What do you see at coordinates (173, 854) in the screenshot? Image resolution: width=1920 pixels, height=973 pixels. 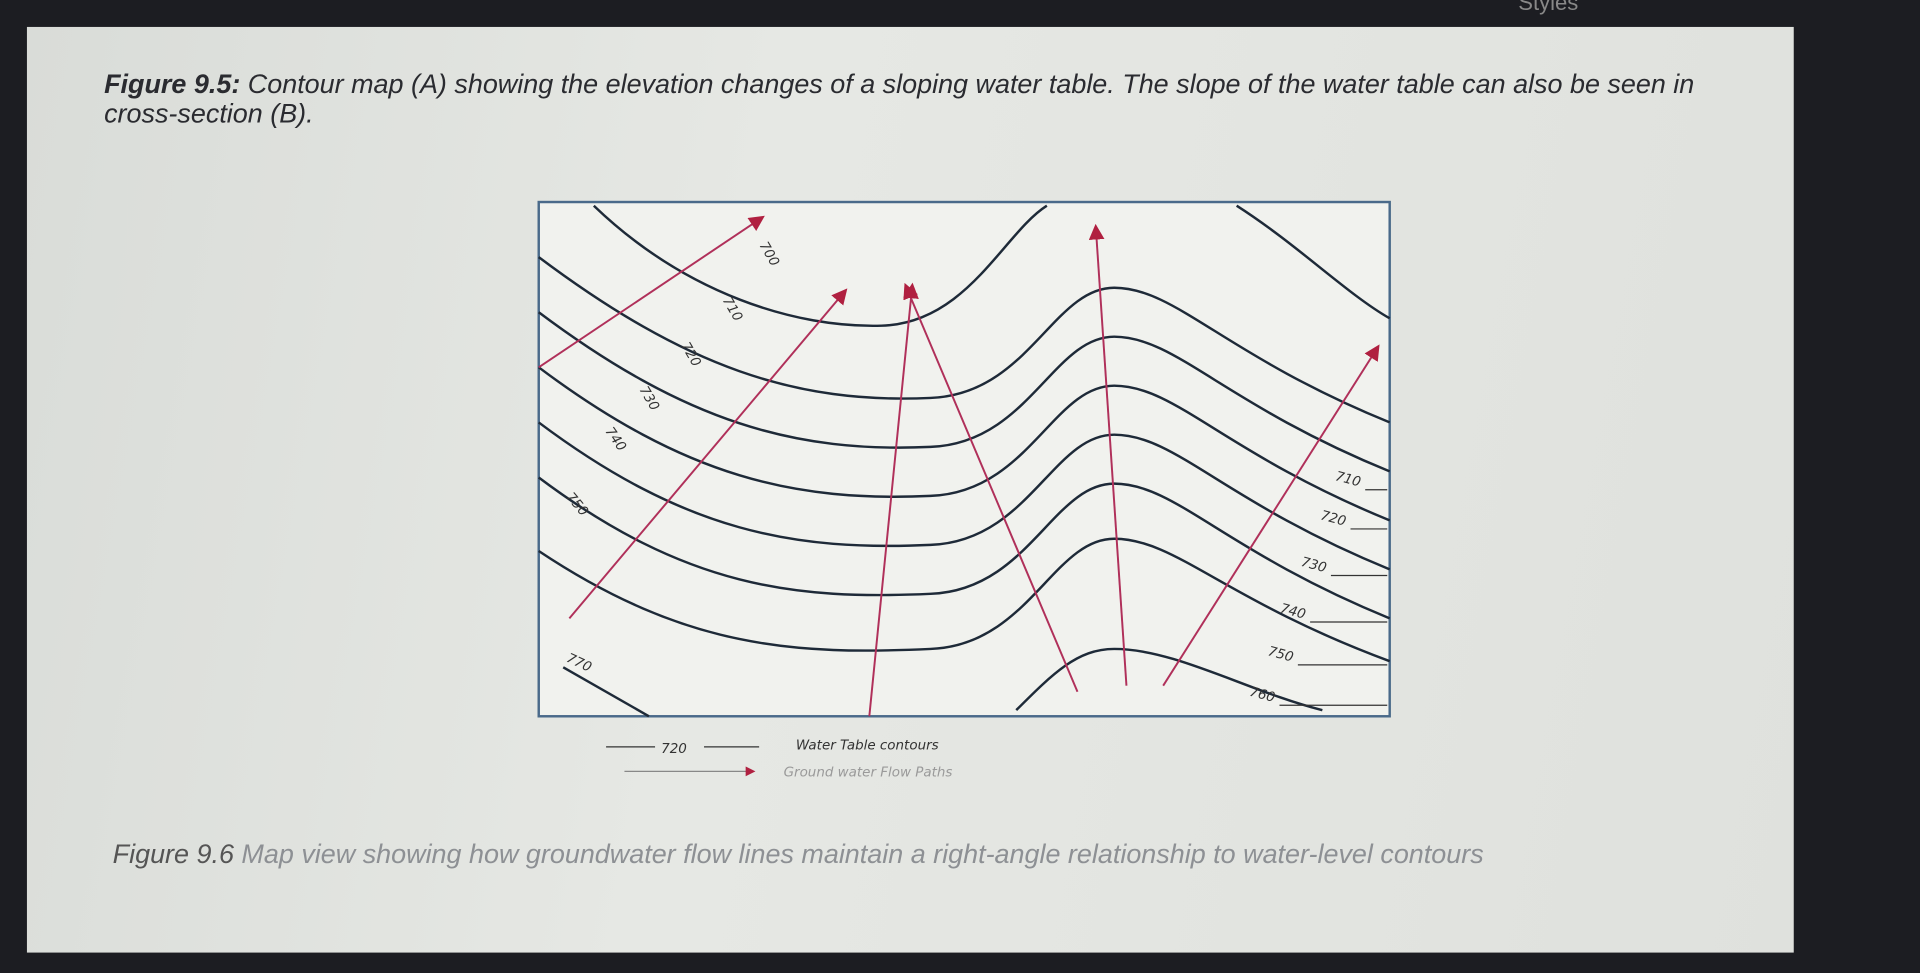 I see `figure-label: Figure 9.6` at bounding box center [173, 854].